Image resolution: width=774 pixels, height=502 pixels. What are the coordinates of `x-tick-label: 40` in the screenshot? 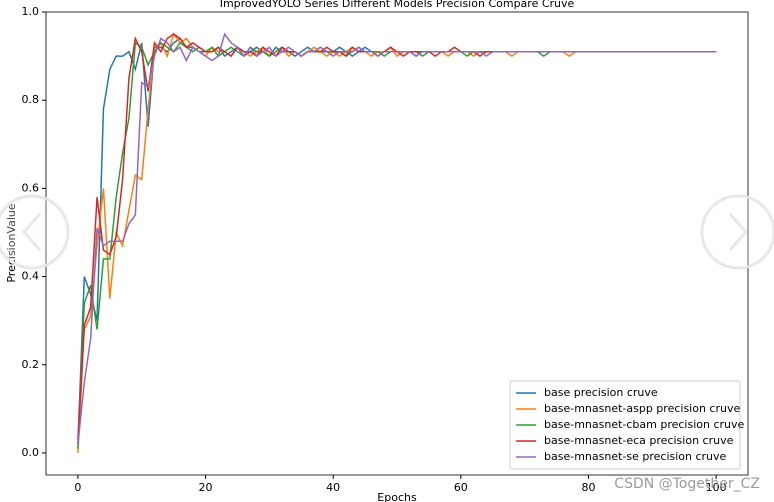 It's located at (333, 487).